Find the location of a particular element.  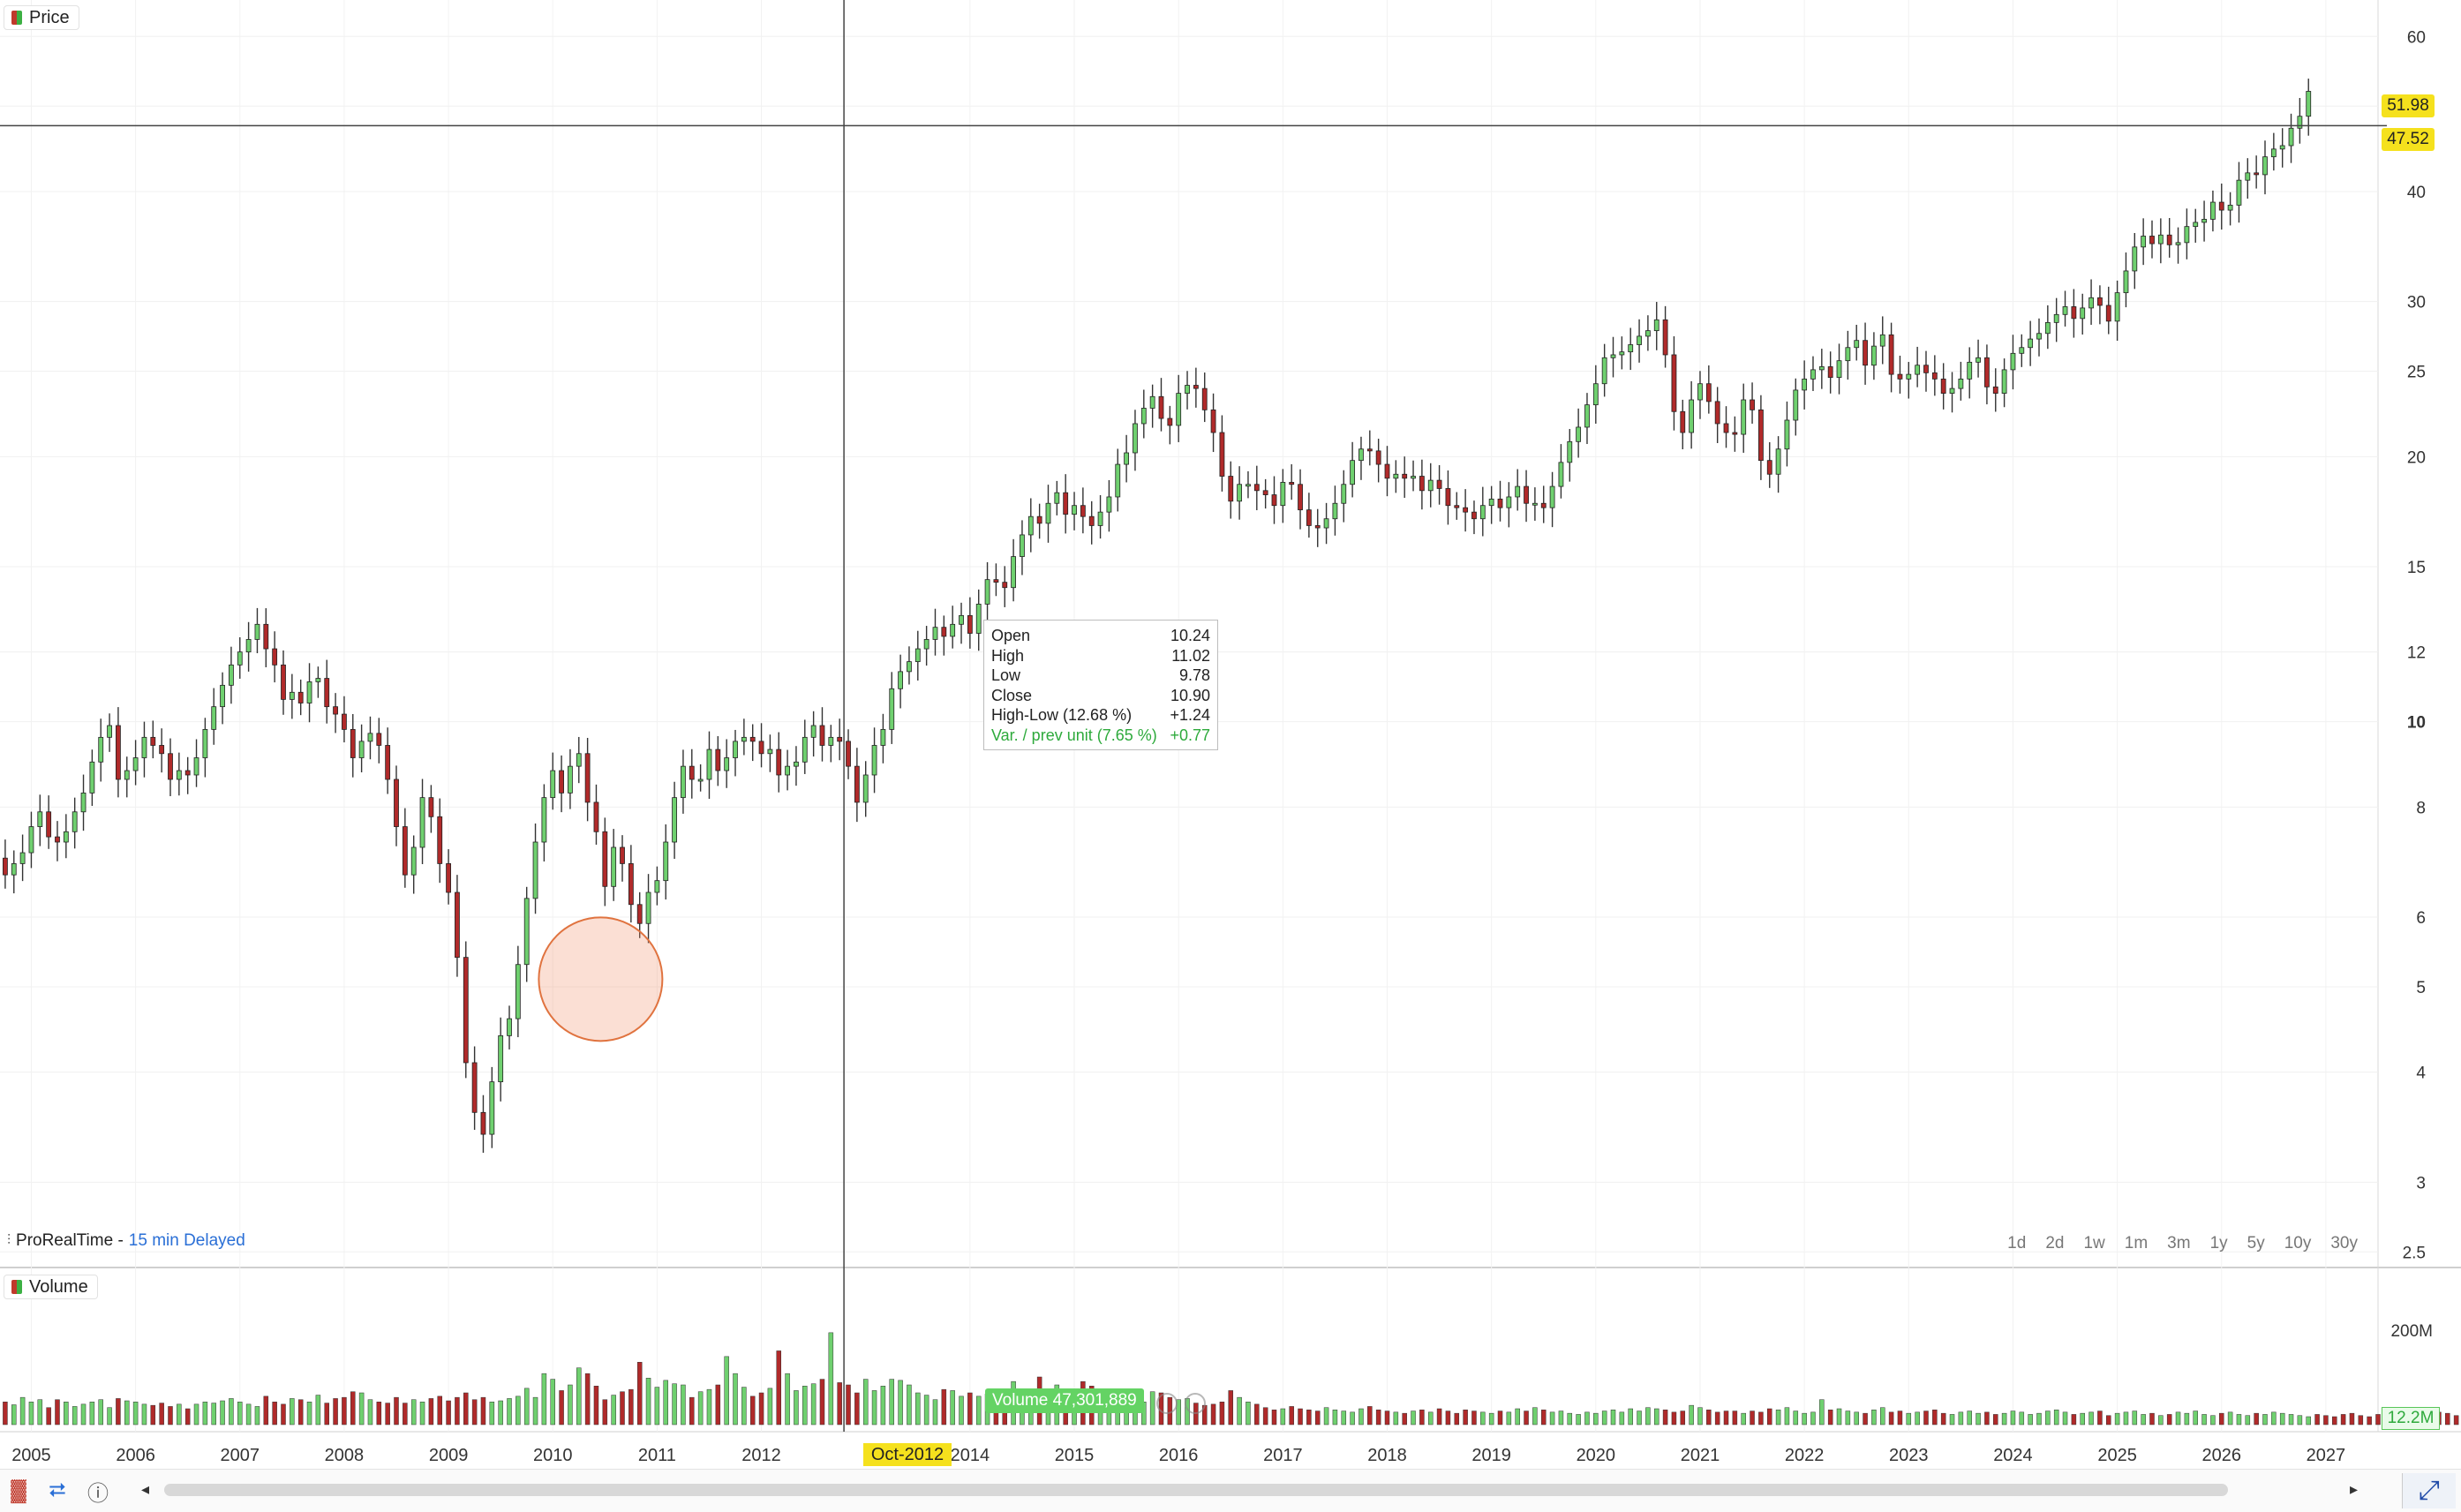

timeframe-1d-button: 1d is located at coordinates (2017, 1243).